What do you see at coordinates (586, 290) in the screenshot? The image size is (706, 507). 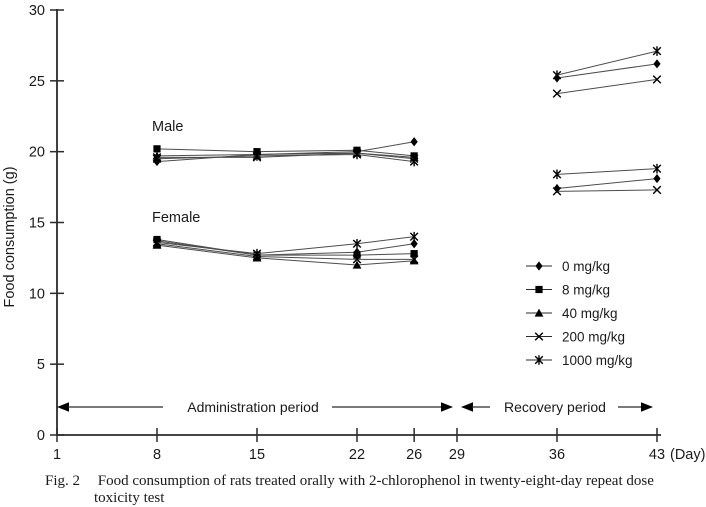 I see `legend-label: 8 mg/kg` at bounding box center [586, 290].